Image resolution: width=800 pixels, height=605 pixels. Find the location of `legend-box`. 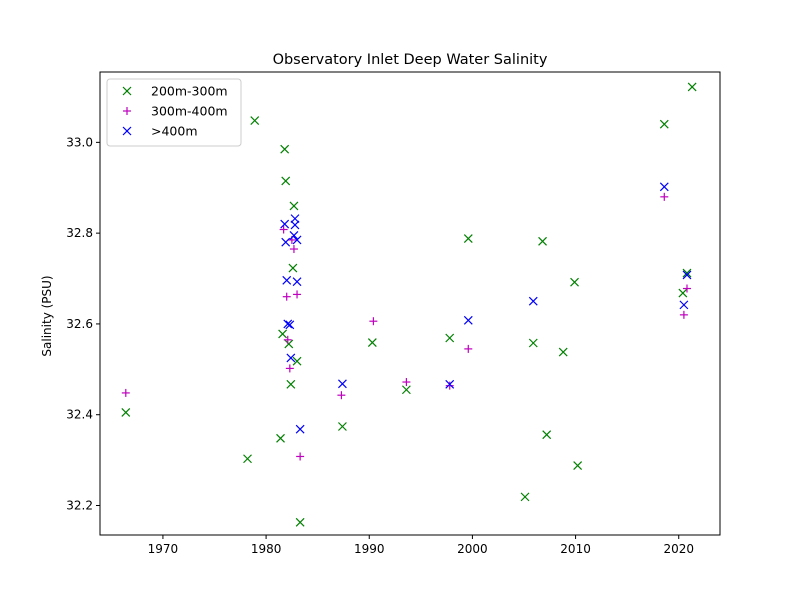

legend-box is located at coordinates (174, 112).